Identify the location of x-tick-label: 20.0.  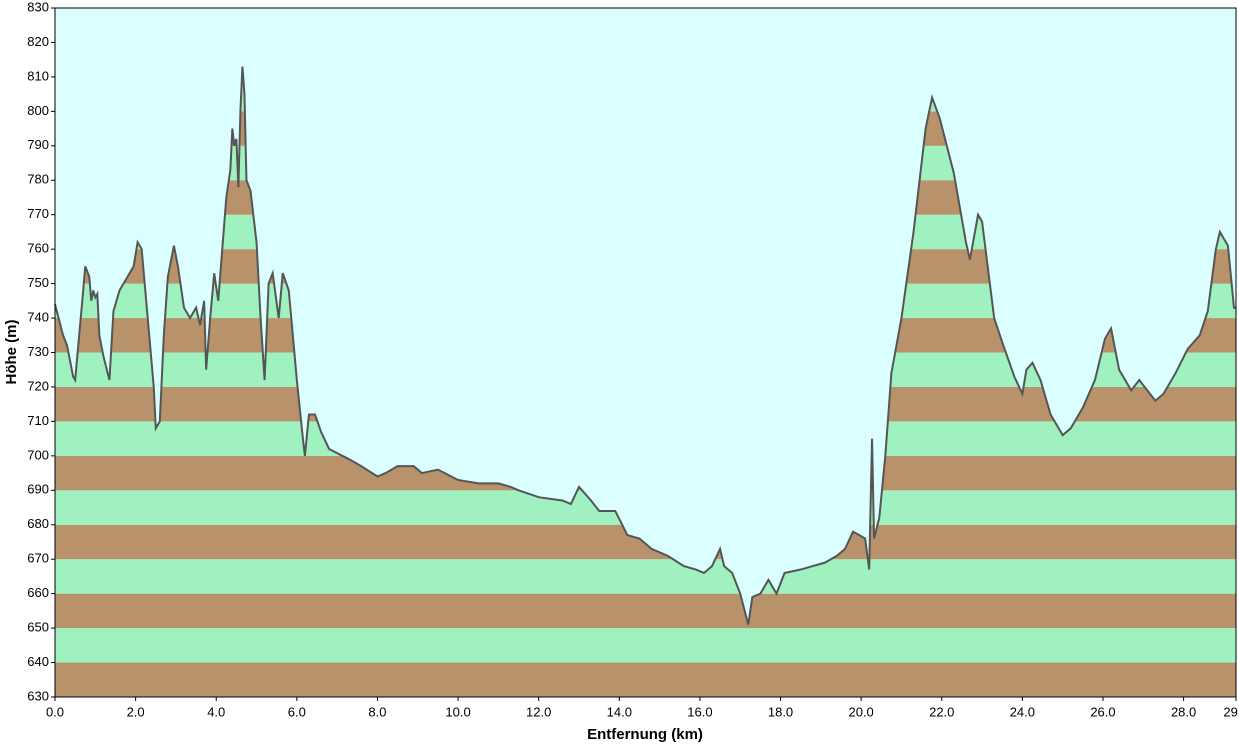
(860, 711).